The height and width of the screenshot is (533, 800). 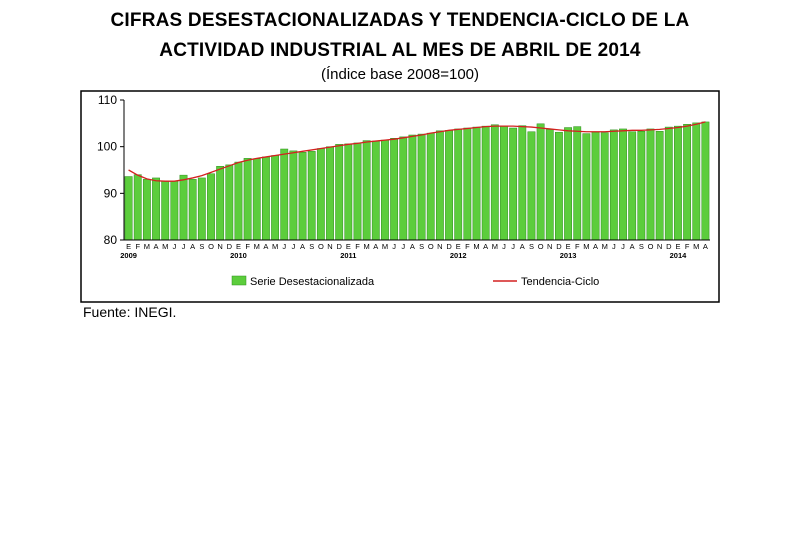 What do you see at coordinates (107, 147) in the screenshot?
I see `y-tick-label: 100` at bounding box center [107, 147].